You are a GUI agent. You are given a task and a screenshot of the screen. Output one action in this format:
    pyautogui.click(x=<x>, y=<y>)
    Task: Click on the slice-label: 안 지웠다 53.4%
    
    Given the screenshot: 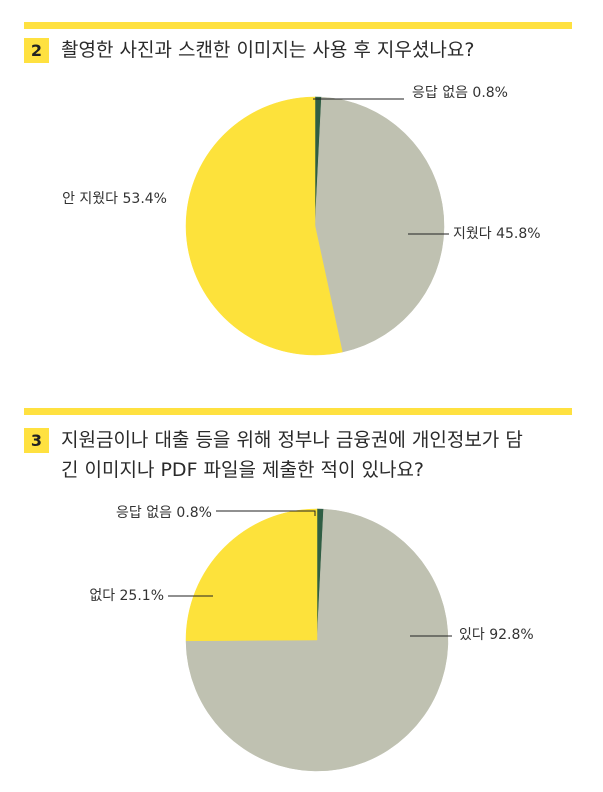 What is the action you would take?
    pyautogui.click(x=114, y=199)
    